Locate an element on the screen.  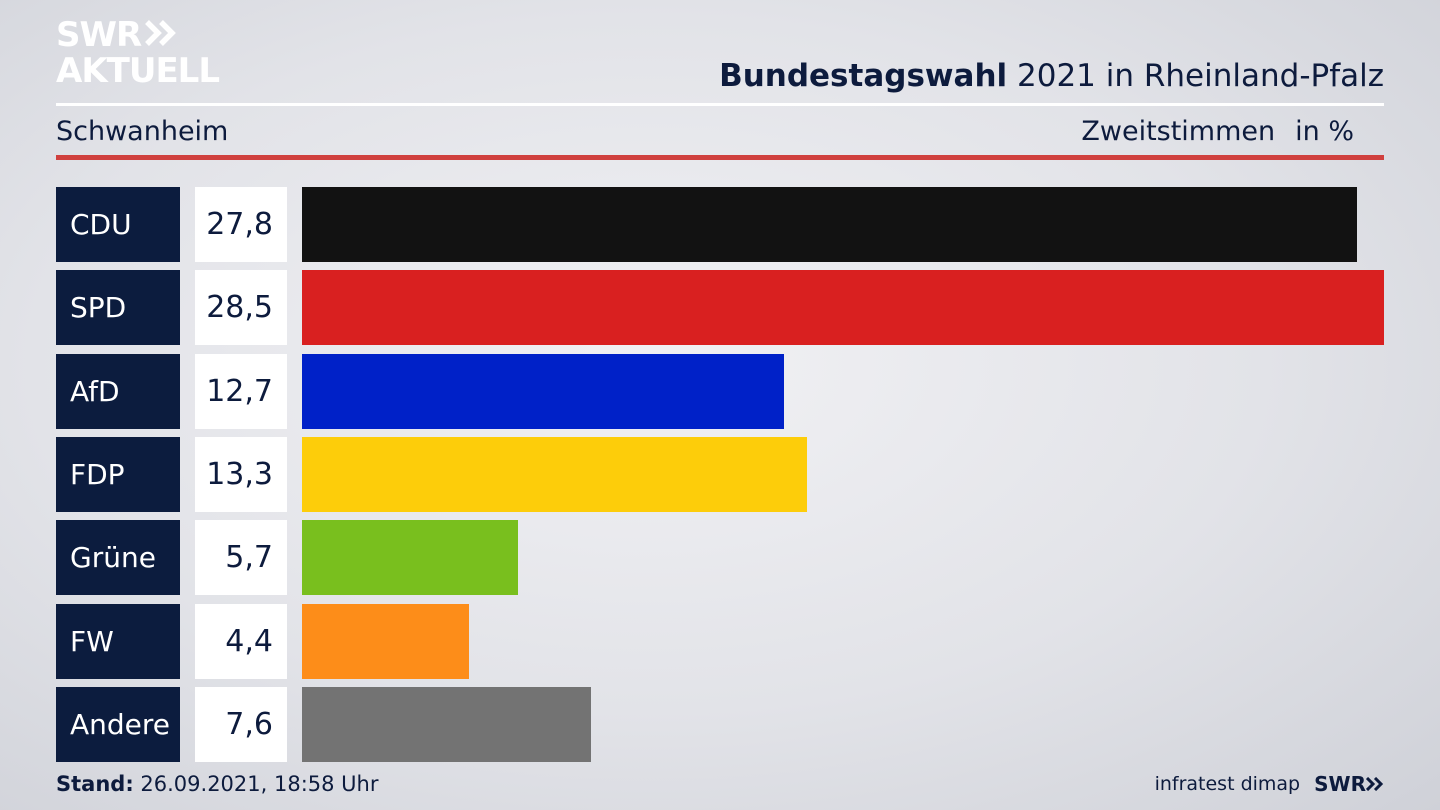
swr-aktuell-logo: SWR AKTUELL is located at coordinates (138, 53).